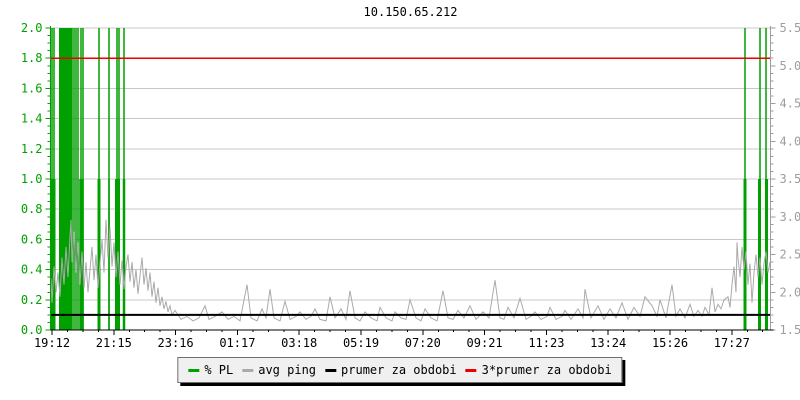 The image size is (800, 400). Describe the element at coordinates (790, 104) in the screenshot. I see `svg-text: 4.5` at that location.